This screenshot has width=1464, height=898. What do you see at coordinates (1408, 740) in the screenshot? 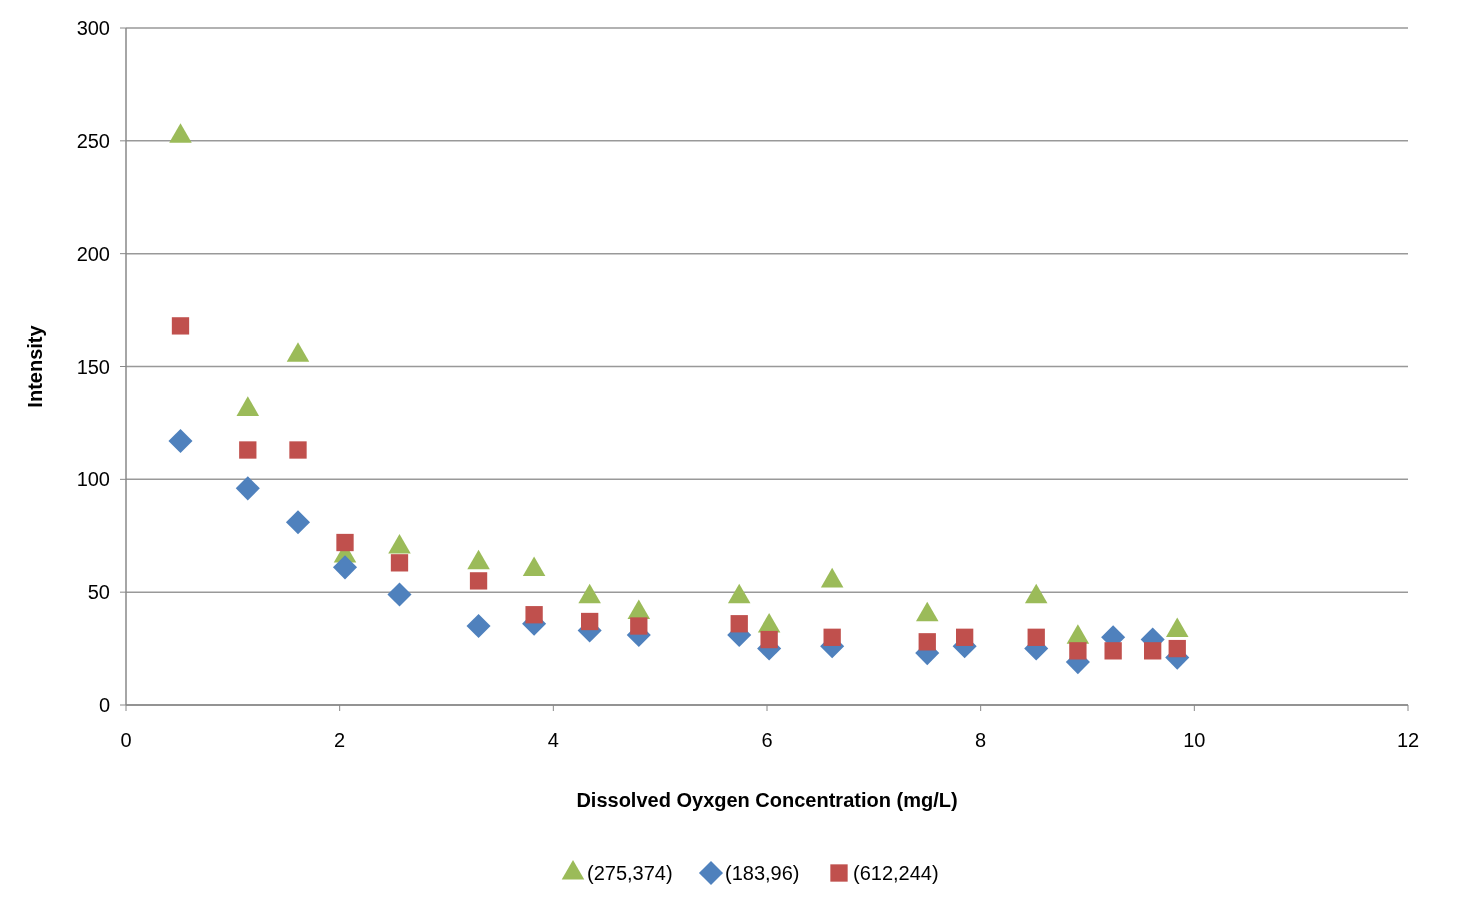
I see `x-tick-label: 12` at bounding box center [1408, 740].